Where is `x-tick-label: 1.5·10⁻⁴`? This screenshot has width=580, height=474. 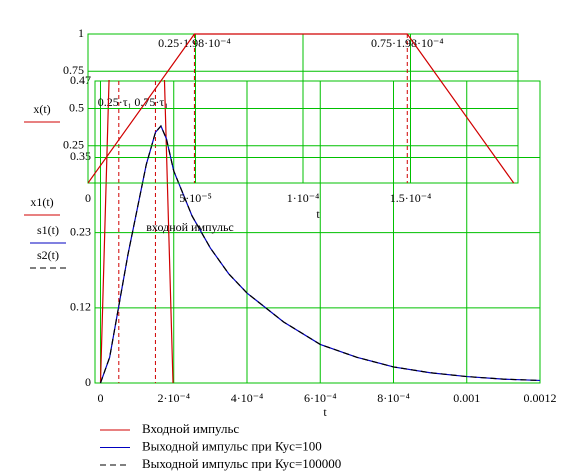 x-tick-label: 1.5·10⁻⁴ is located at coordinates (411, 198).